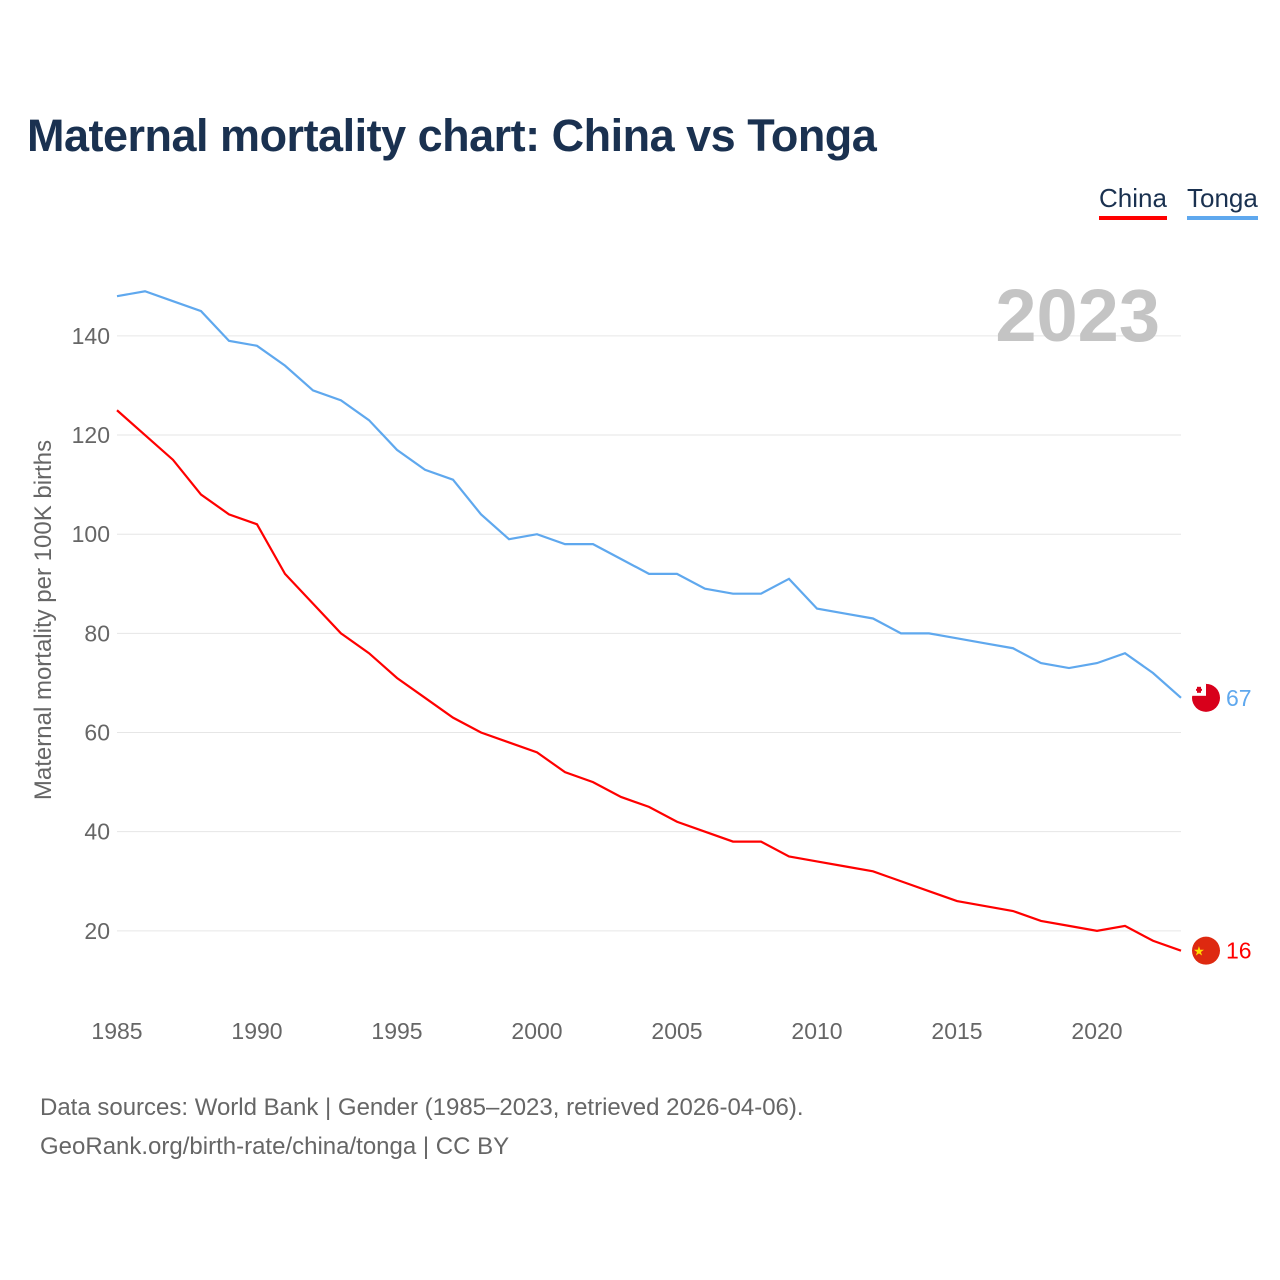 This screenshot has width=1280, height=1280. I want to click on y-tick-label: 60, so click(97, 733).